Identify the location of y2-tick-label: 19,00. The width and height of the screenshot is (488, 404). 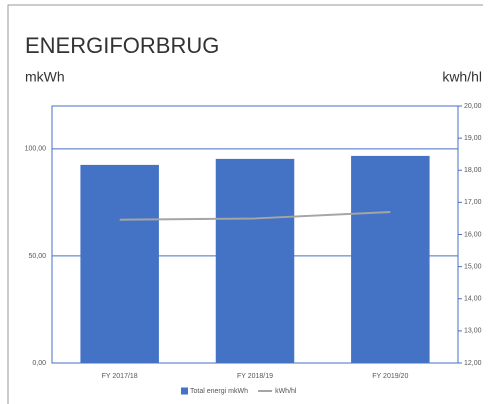
(473, 138).